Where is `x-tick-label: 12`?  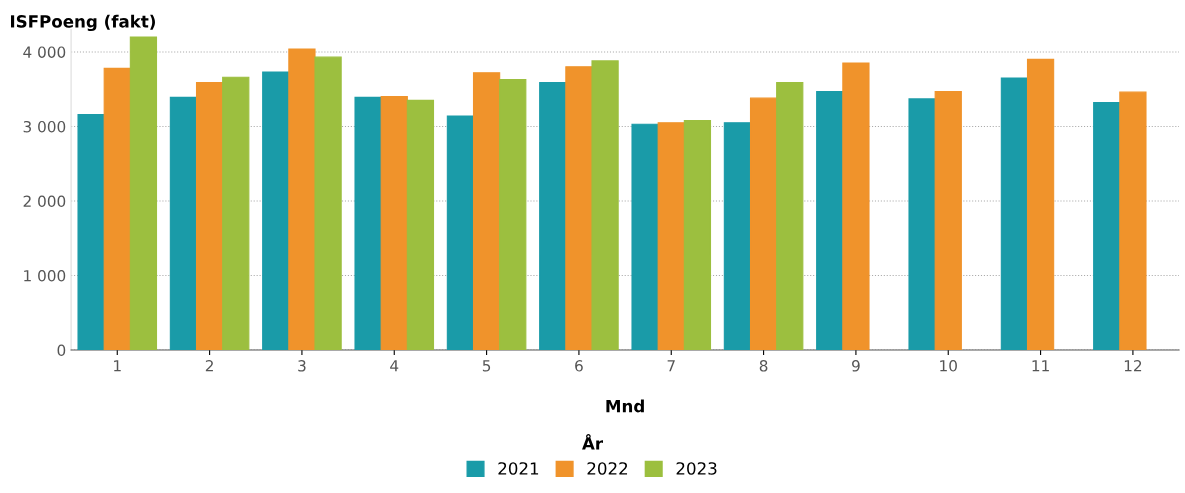
x-tick-label: 12 is located at coordinates (1133, 366).